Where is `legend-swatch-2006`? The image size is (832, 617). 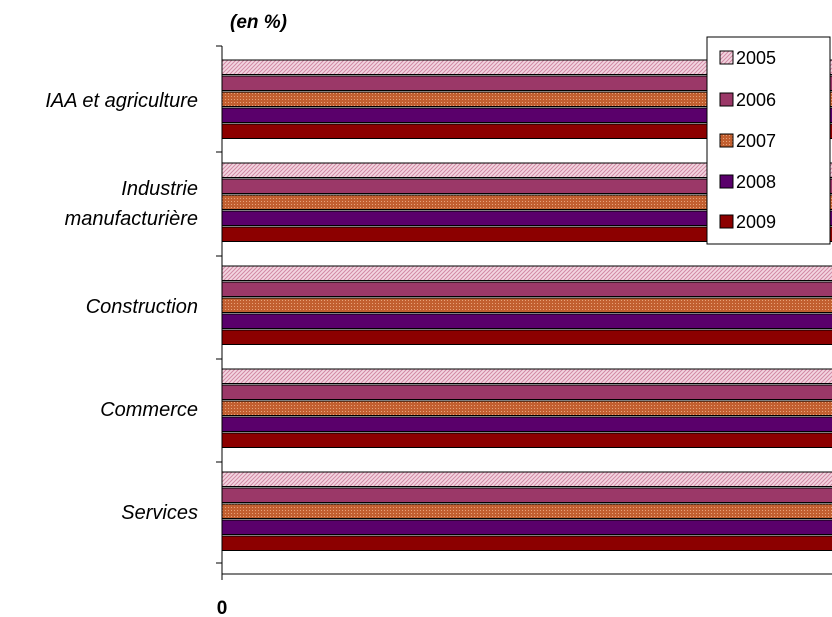 legend-swatch-2006 is located at coordinates (726, 99).